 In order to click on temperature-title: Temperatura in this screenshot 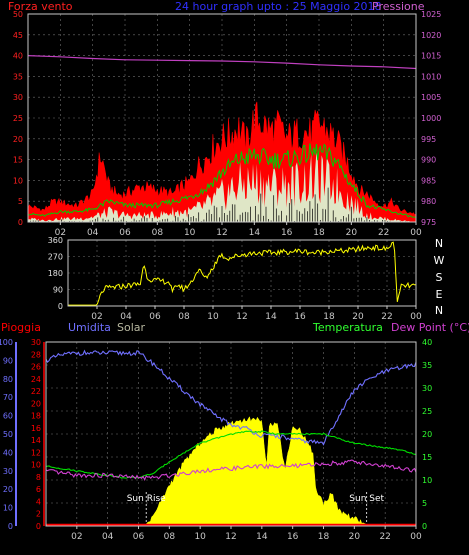, I will do `click(347, 327)`.